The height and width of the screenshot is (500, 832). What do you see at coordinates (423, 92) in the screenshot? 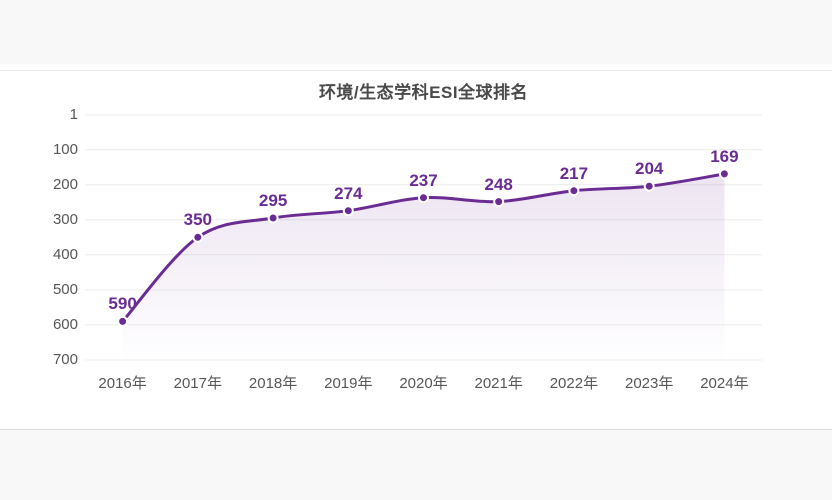
I see `chart-title: 环境/生态学科ESI全球排名` at bounding box center [423, 92].